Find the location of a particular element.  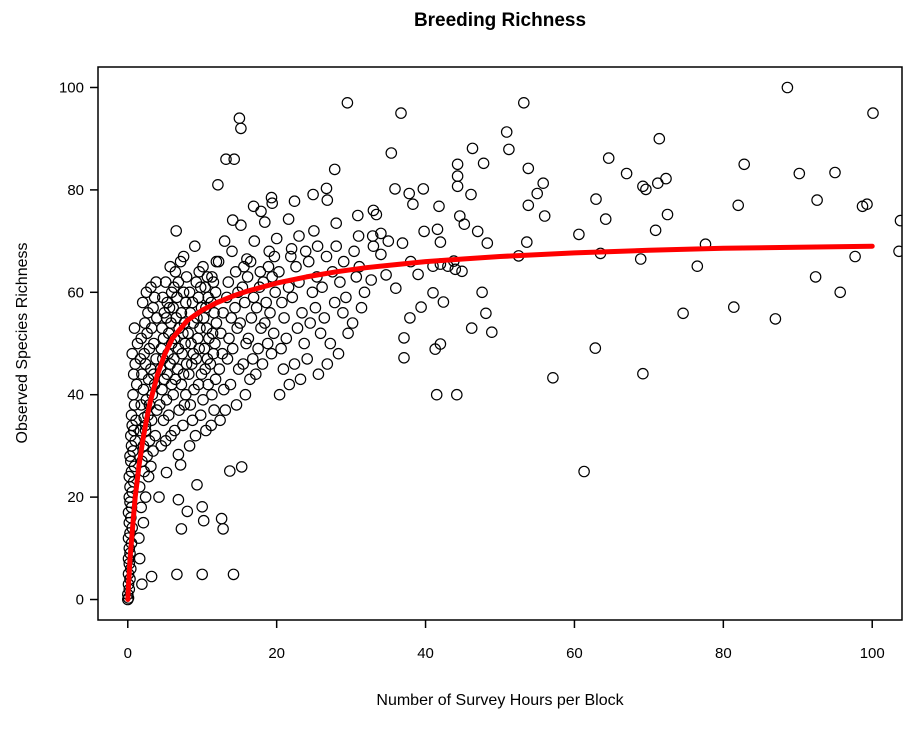

x-tick-label: 80 is located at coordinates (723, 653).